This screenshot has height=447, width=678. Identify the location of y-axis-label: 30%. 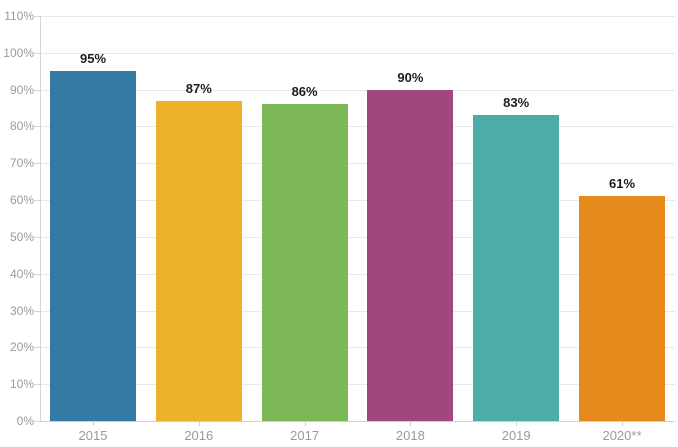
(21, 310).